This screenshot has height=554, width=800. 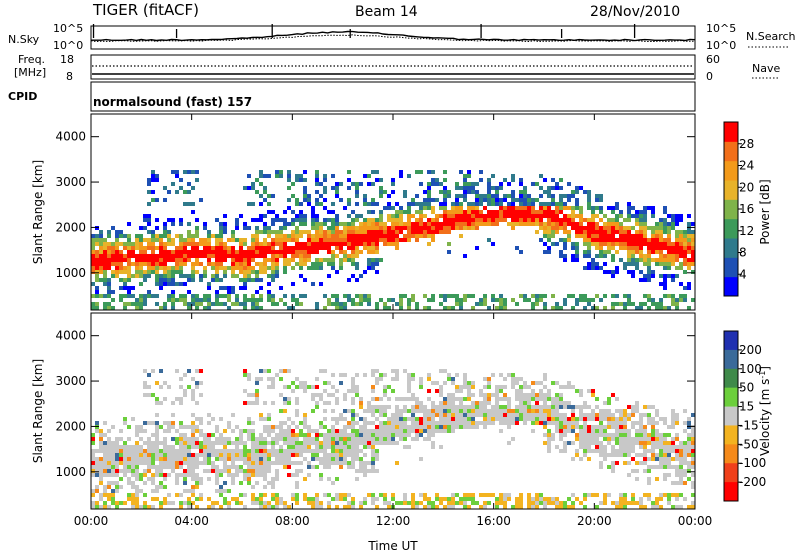 What do you see at coordinates (731, 248) in the screenshot?
I see `colorbar-segment` at bounding box center [731, 248].